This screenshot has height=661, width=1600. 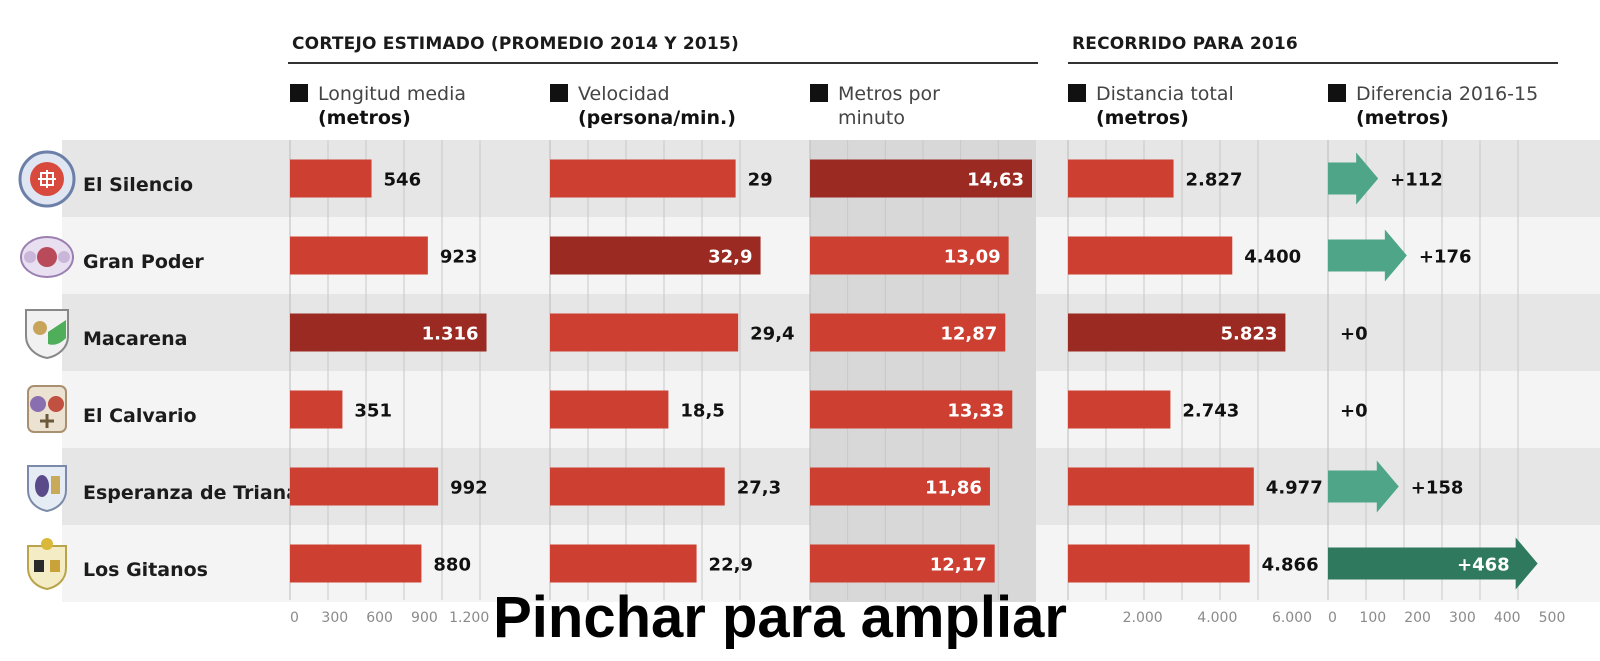 I want to click on metric-header-longitud-line1: Longitud media, so click(x=392, y=94).